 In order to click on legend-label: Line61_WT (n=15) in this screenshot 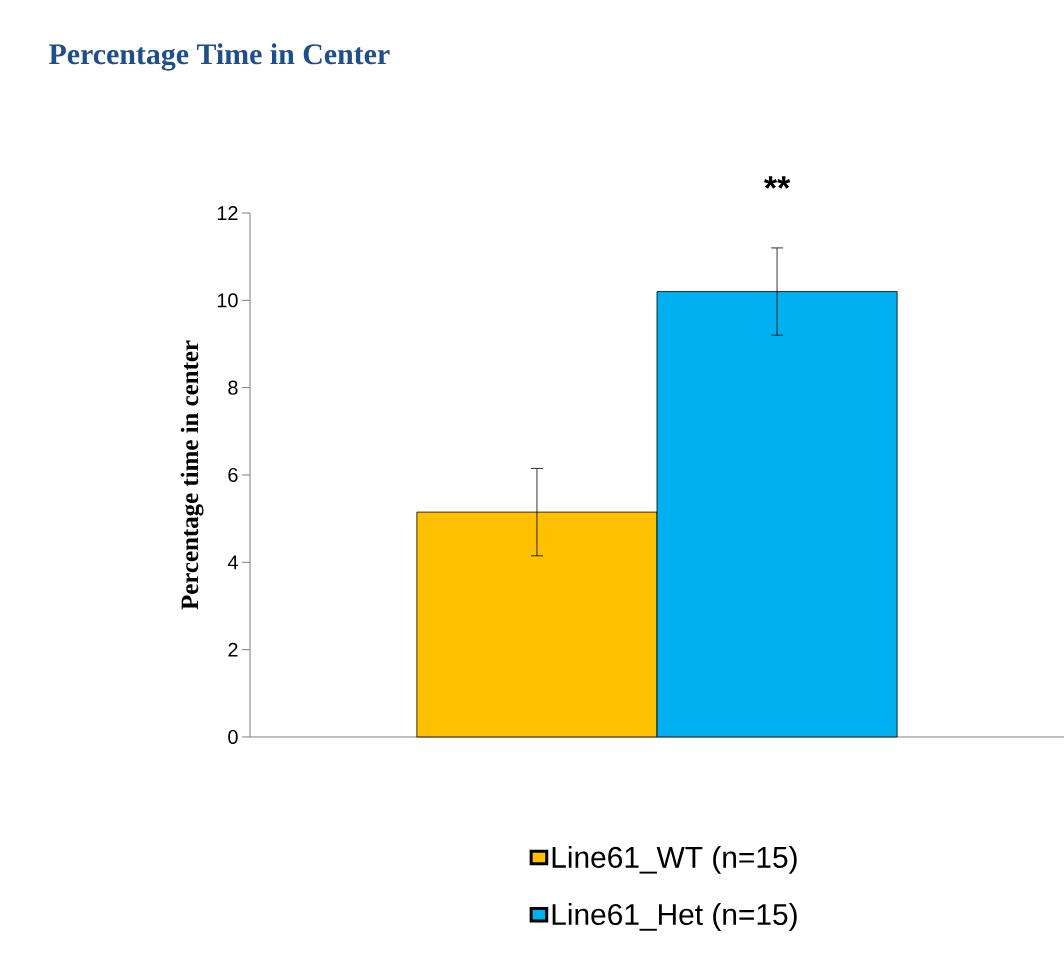, I will do `click(674, 859)`.